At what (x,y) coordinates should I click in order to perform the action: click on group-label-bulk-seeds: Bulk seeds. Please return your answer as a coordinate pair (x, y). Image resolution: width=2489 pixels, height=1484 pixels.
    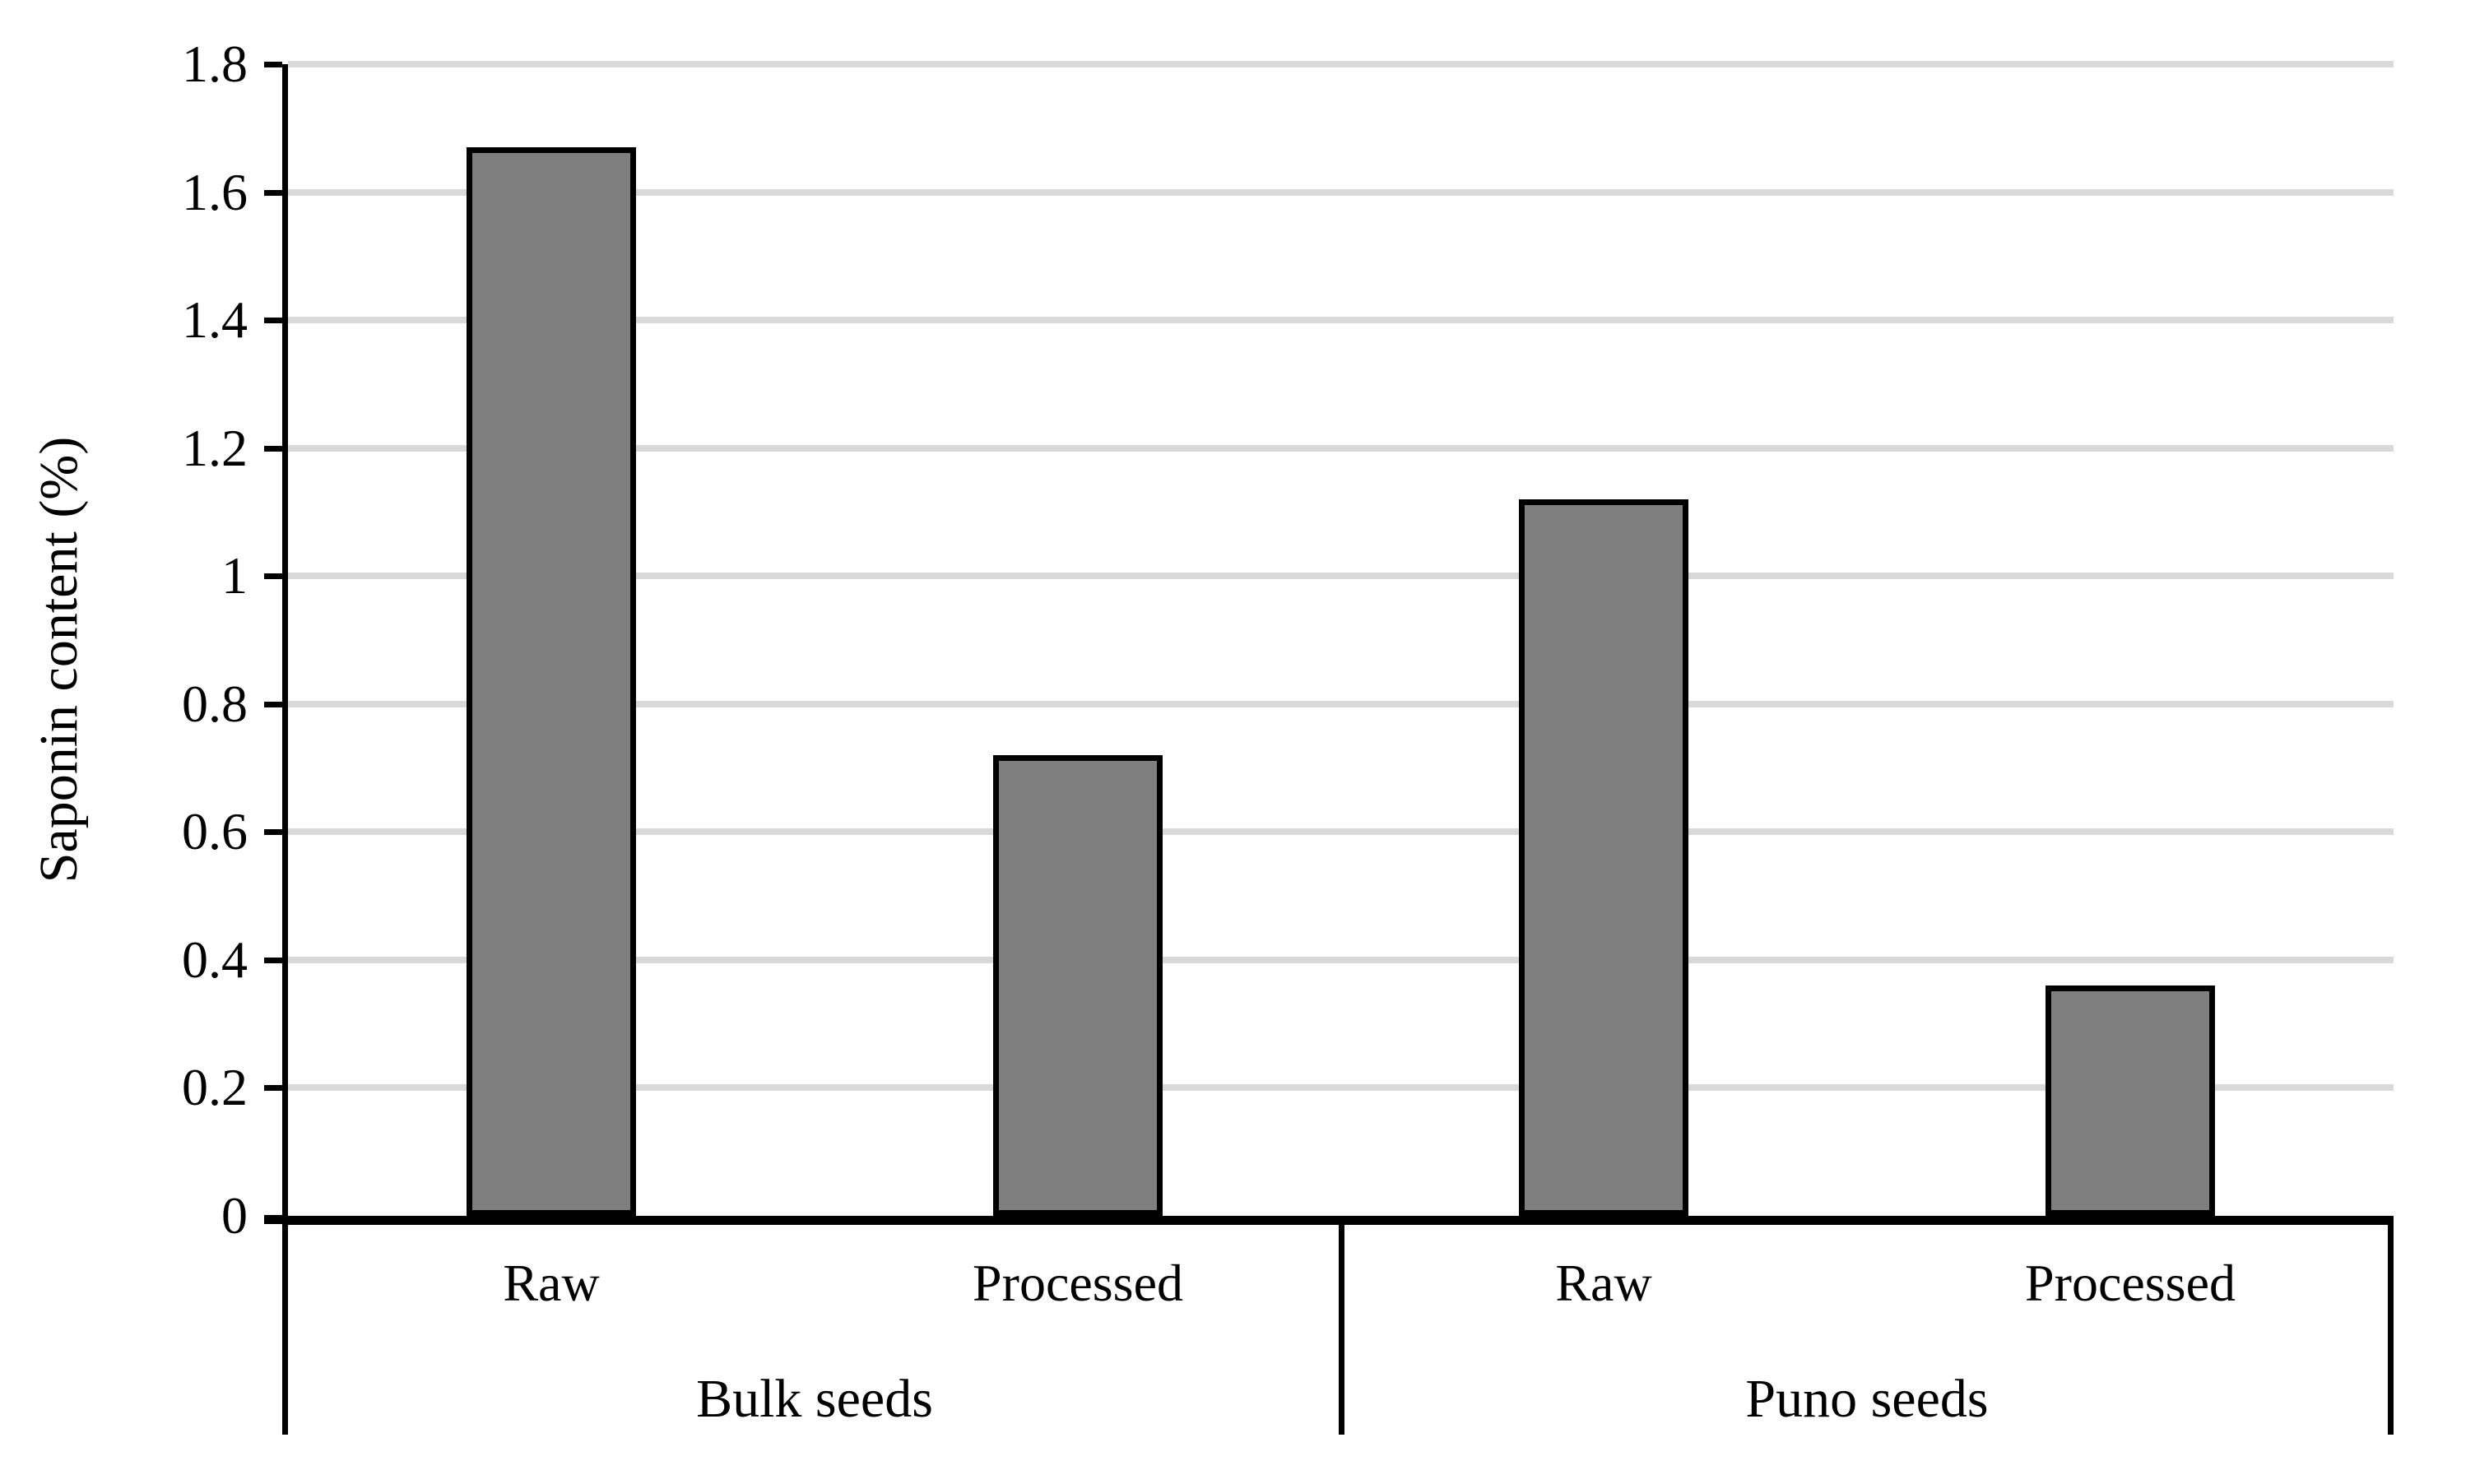
    Looking at the image, I should click on (814, 1399).